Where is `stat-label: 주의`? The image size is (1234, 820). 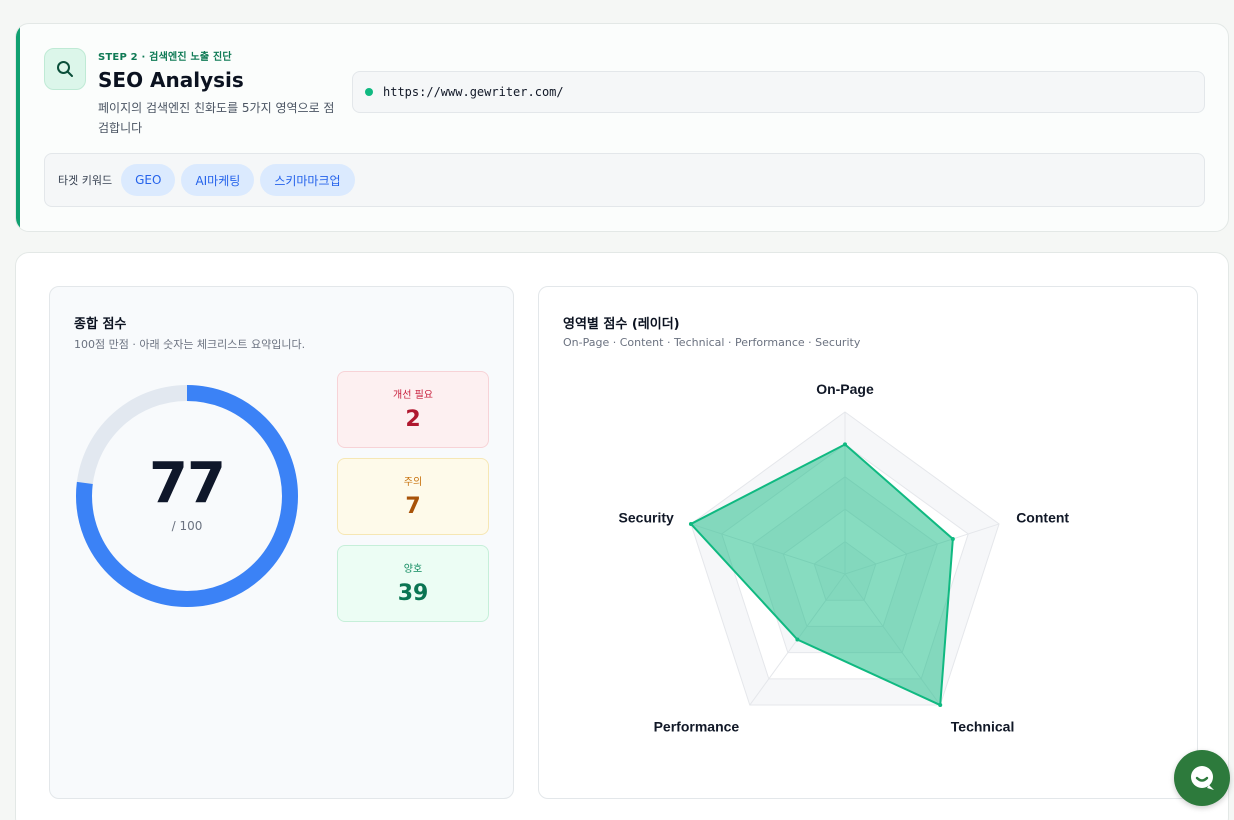 stat-label: 주의 is located at coordinates (413, 482).